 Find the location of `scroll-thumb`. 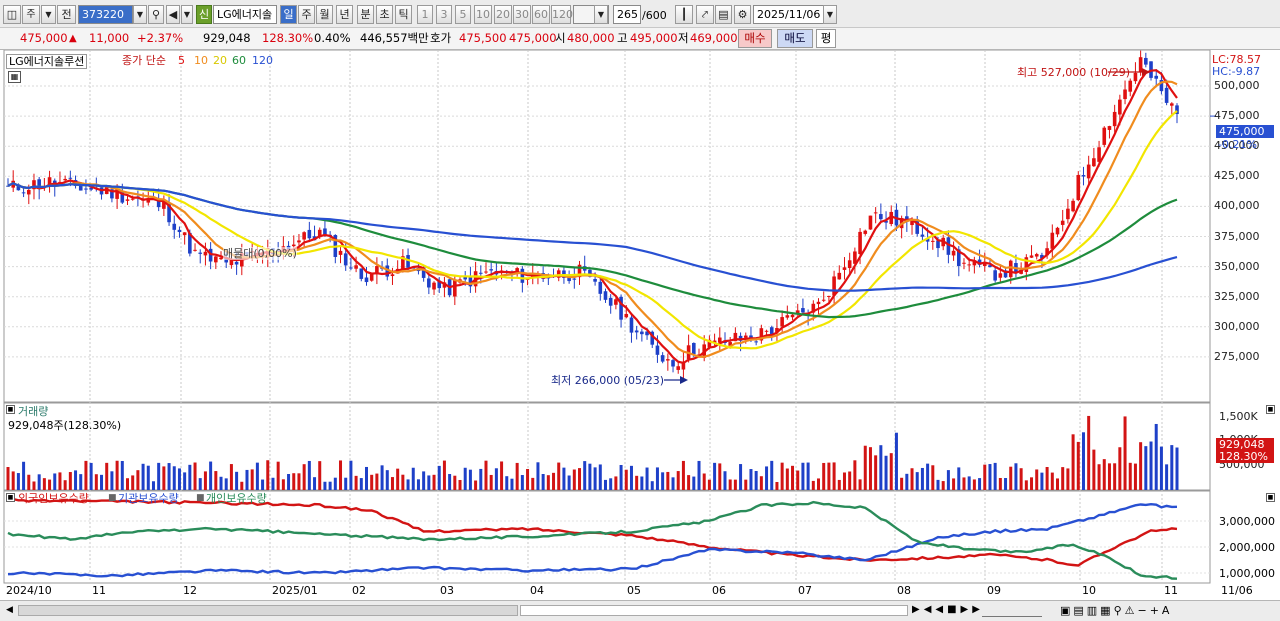

scroll-thumb is located at coordinates (268, 610).